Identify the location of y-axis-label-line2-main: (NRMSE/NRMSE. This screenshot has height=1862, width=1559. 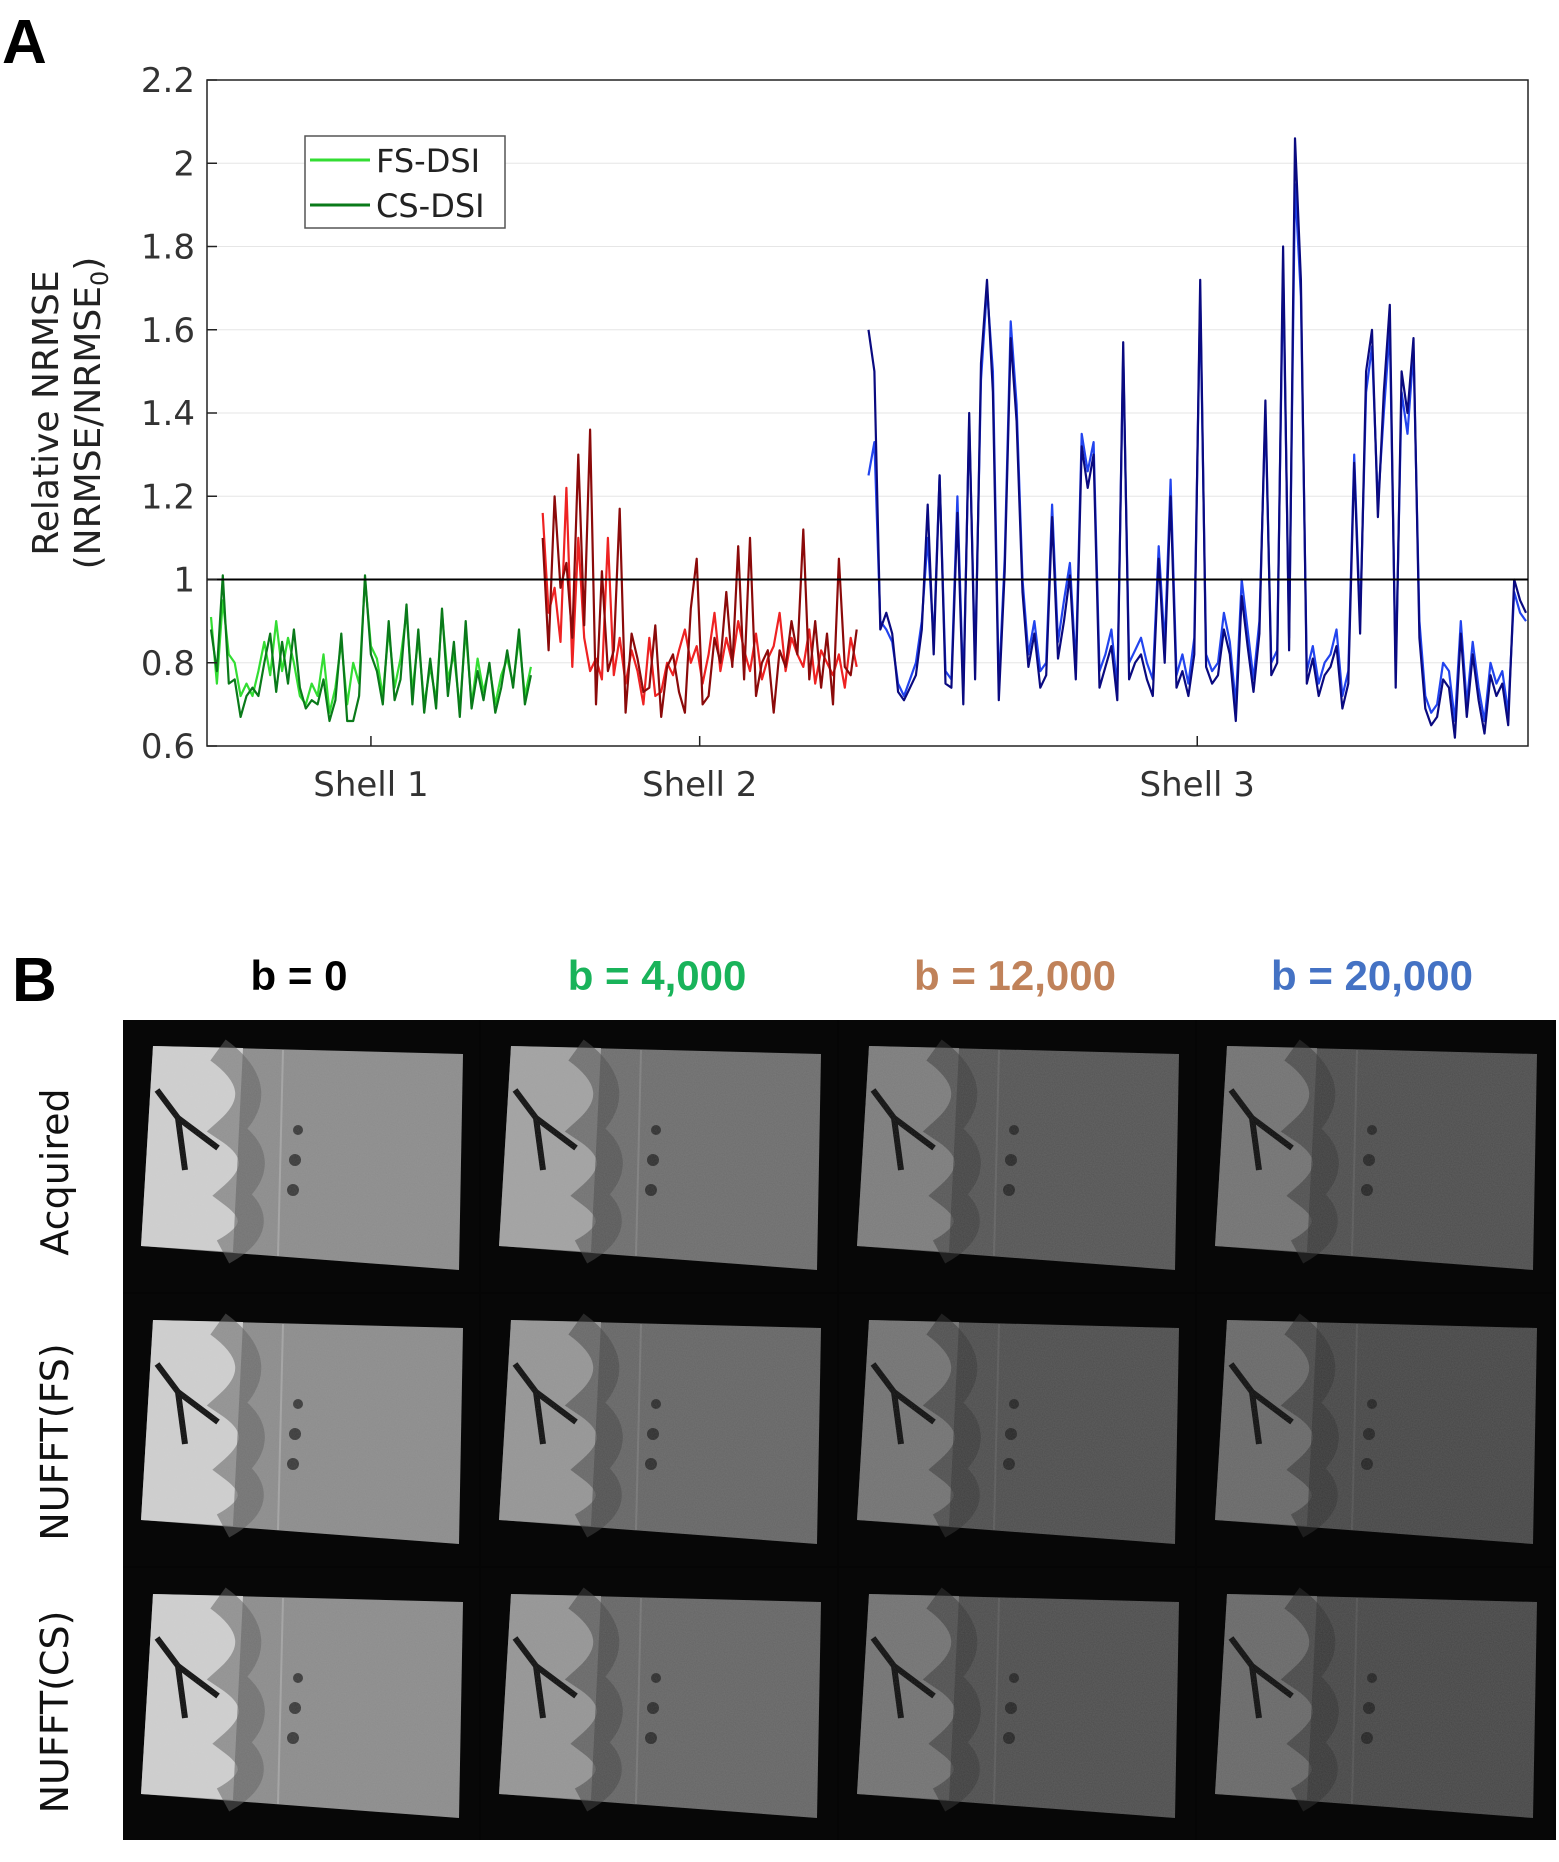
(88, 427).